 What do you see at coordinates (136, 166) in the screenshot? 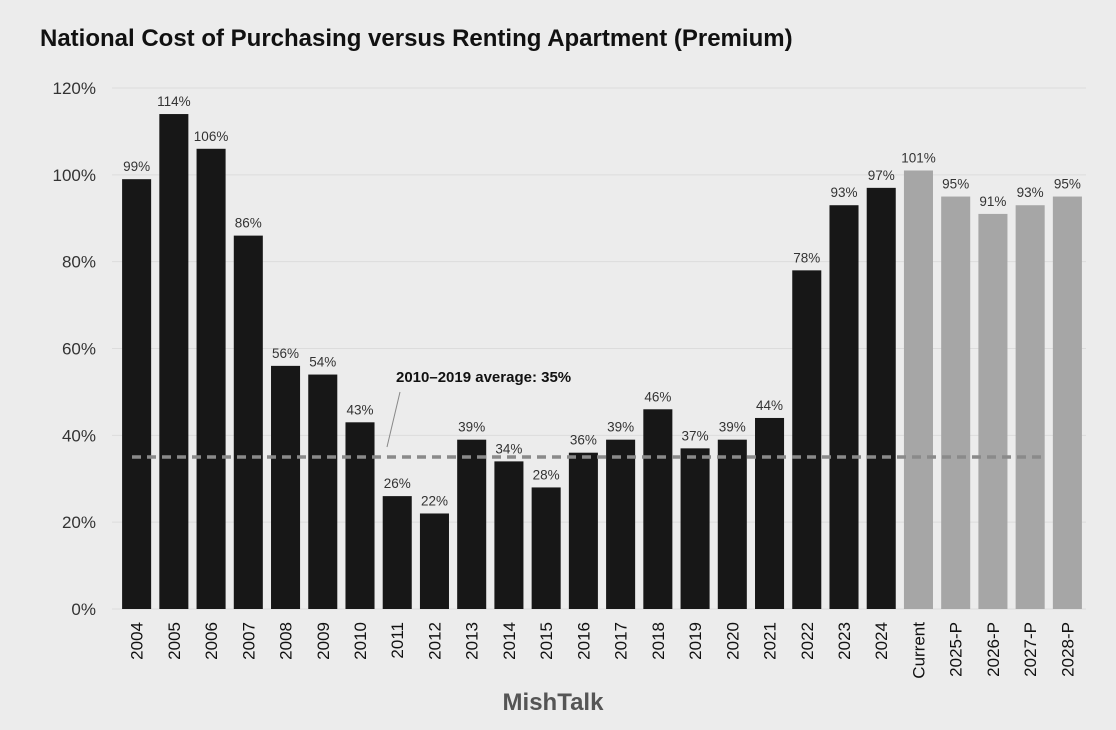
I see `data-label: 99%` at bounding box center [136, 166].